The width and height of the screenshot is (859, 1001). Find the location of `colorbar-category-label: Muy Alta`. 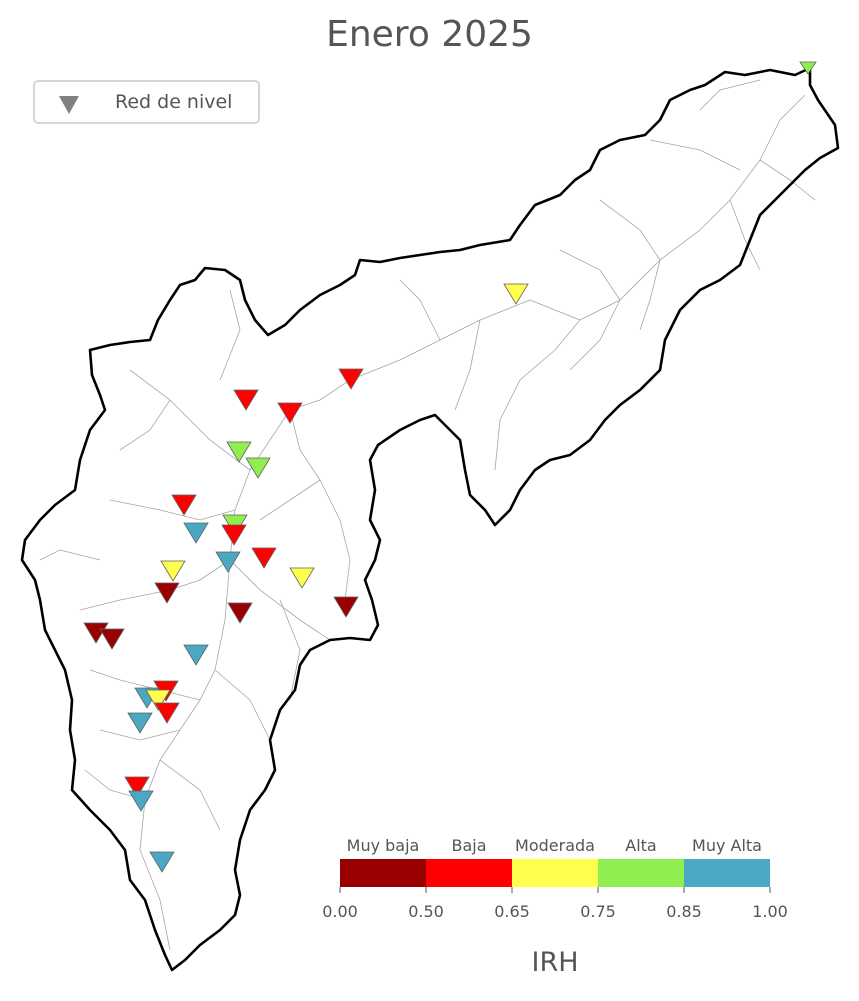

colorbar-category-label: Muy Alta is located at coordinates (727, 845).